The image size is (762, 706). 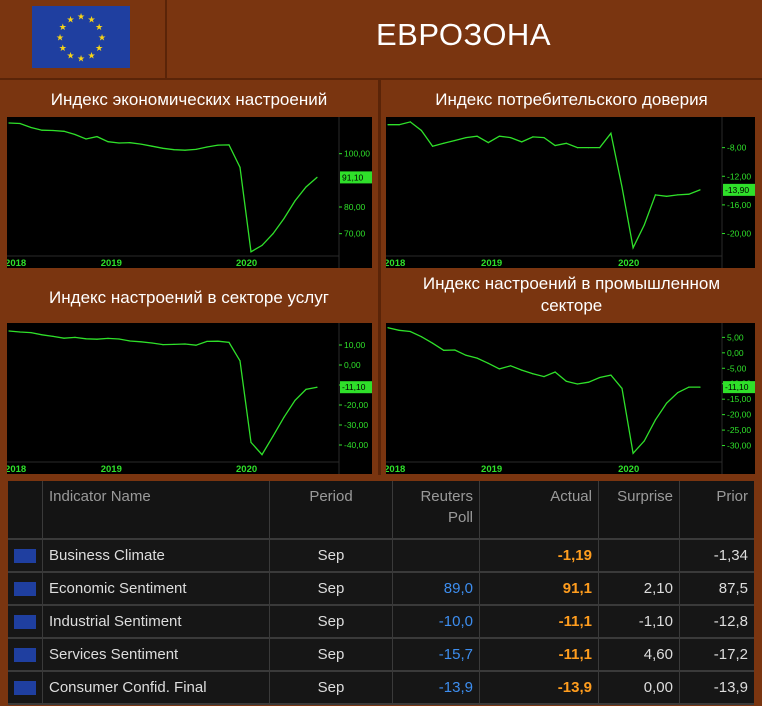 What do you see at coordinates (25, 510) in the screenshot?
I see `header-flag-col` at bounding box center [25, 510].